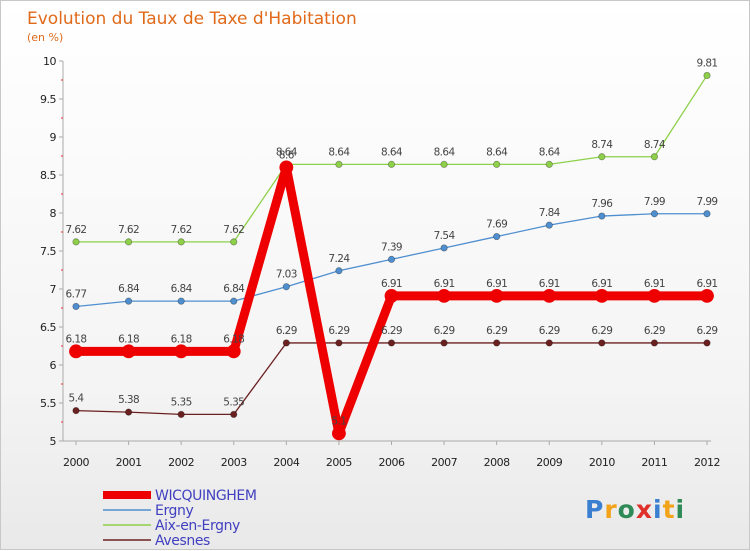 Image resolution: width=750 pixels, height=551 pixels. I want to click on data-label-avesnes: 5.35, so click(233, 402).